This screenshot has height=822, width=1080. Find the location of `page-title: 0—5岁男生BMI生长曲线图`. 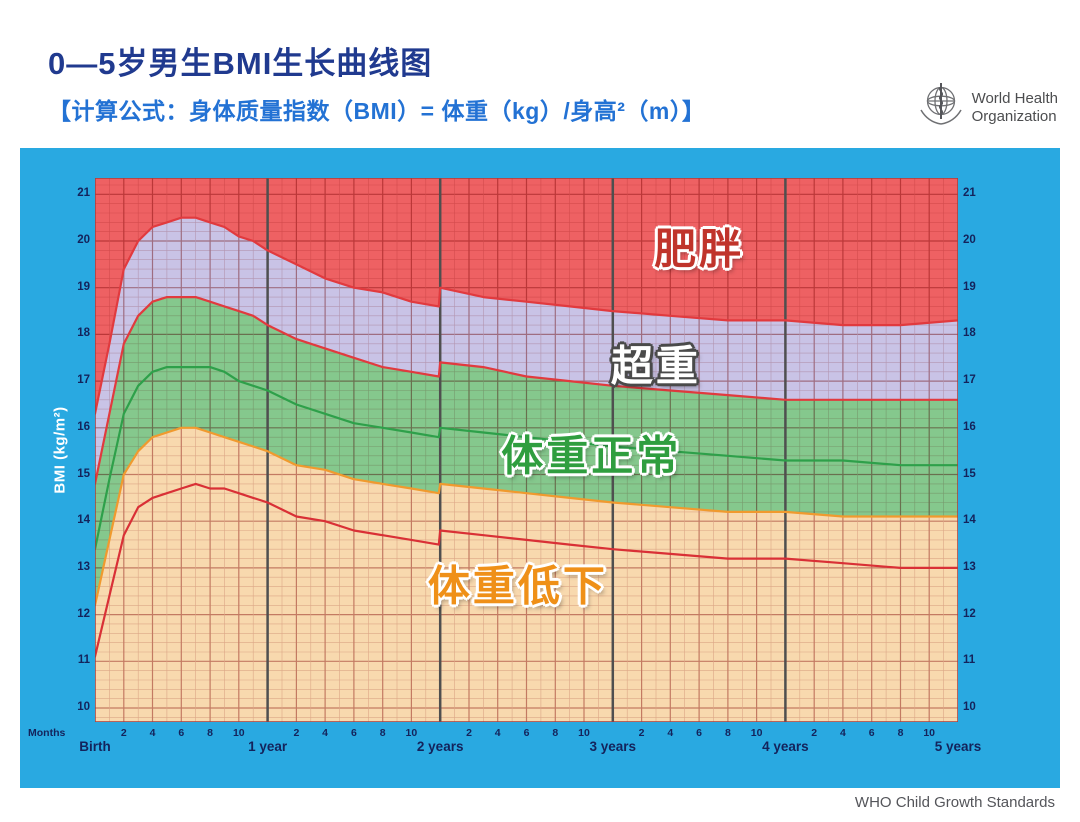

page-title: 0—5岁男生BMI生长曲线图 is located at coordinates (240, 63).